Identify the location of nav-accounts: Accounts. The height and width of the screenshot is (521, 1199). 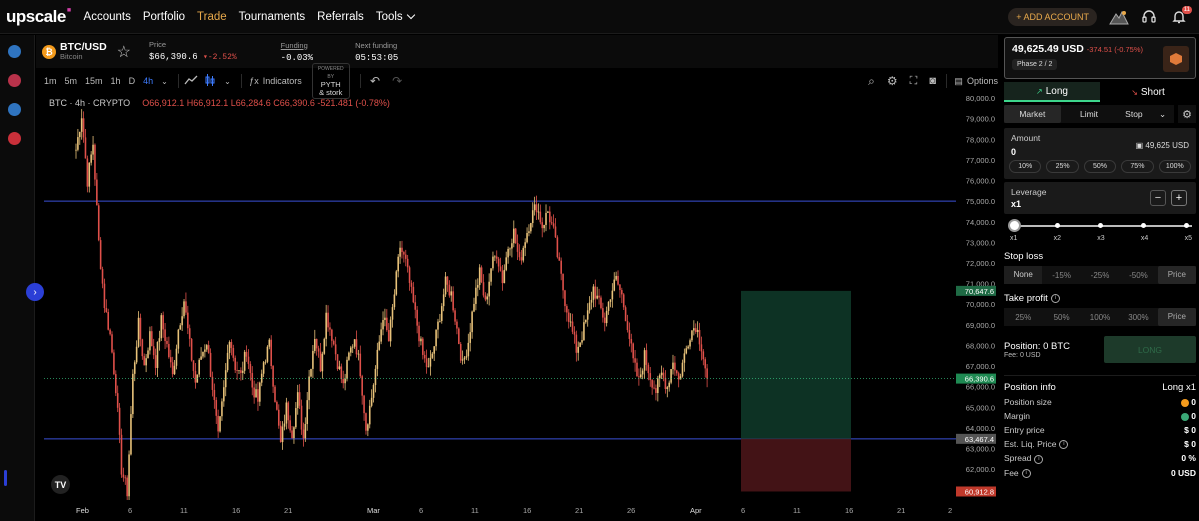
(107, 16).